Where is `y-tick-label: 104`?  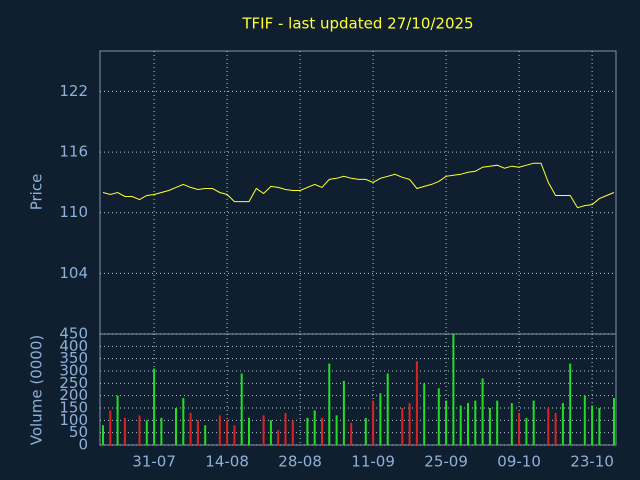
y-tick-label: 104 is located at coordinates (73, 273).